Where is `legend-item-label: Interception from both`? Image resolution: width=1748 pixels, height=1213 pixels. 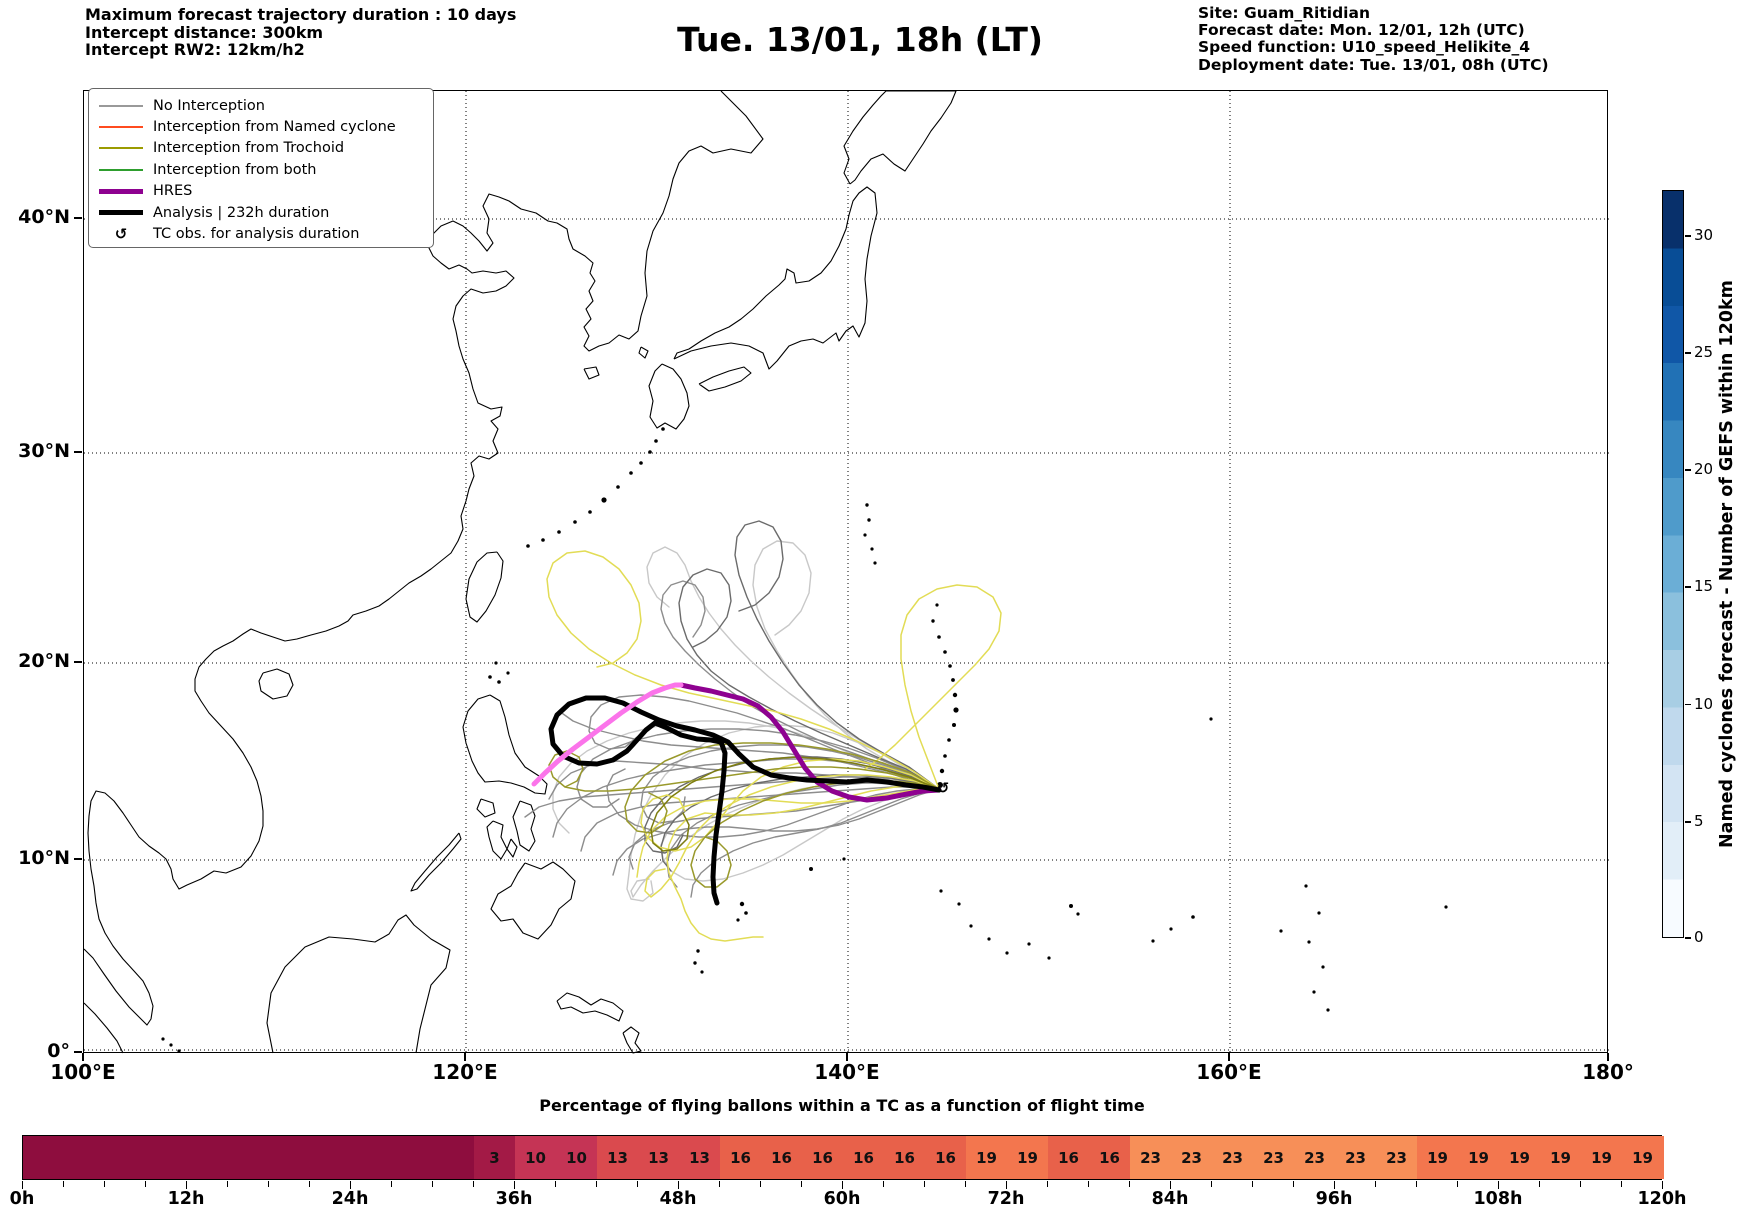 legend-item-label: Interception from both is located at coordinates (235, 169).